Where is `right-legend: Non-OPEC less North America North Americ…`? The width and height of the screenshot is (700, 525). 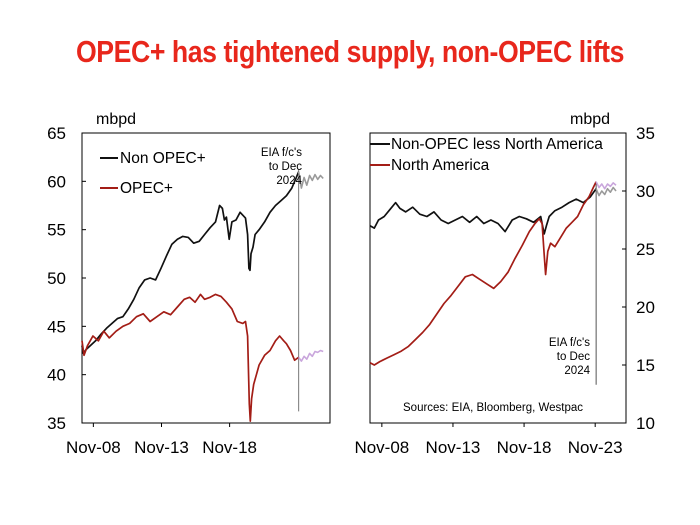
right-legend: Non-OPEC less North America North Americ… is located at coordinates (486, 155).